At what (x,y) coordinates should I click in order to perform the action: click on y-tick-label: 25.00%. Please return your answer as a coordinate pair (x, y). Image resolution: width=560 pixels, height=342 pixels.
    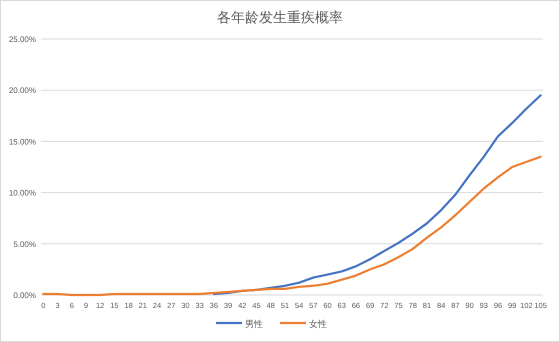
    Looking at the image, I should click on (22, 39).